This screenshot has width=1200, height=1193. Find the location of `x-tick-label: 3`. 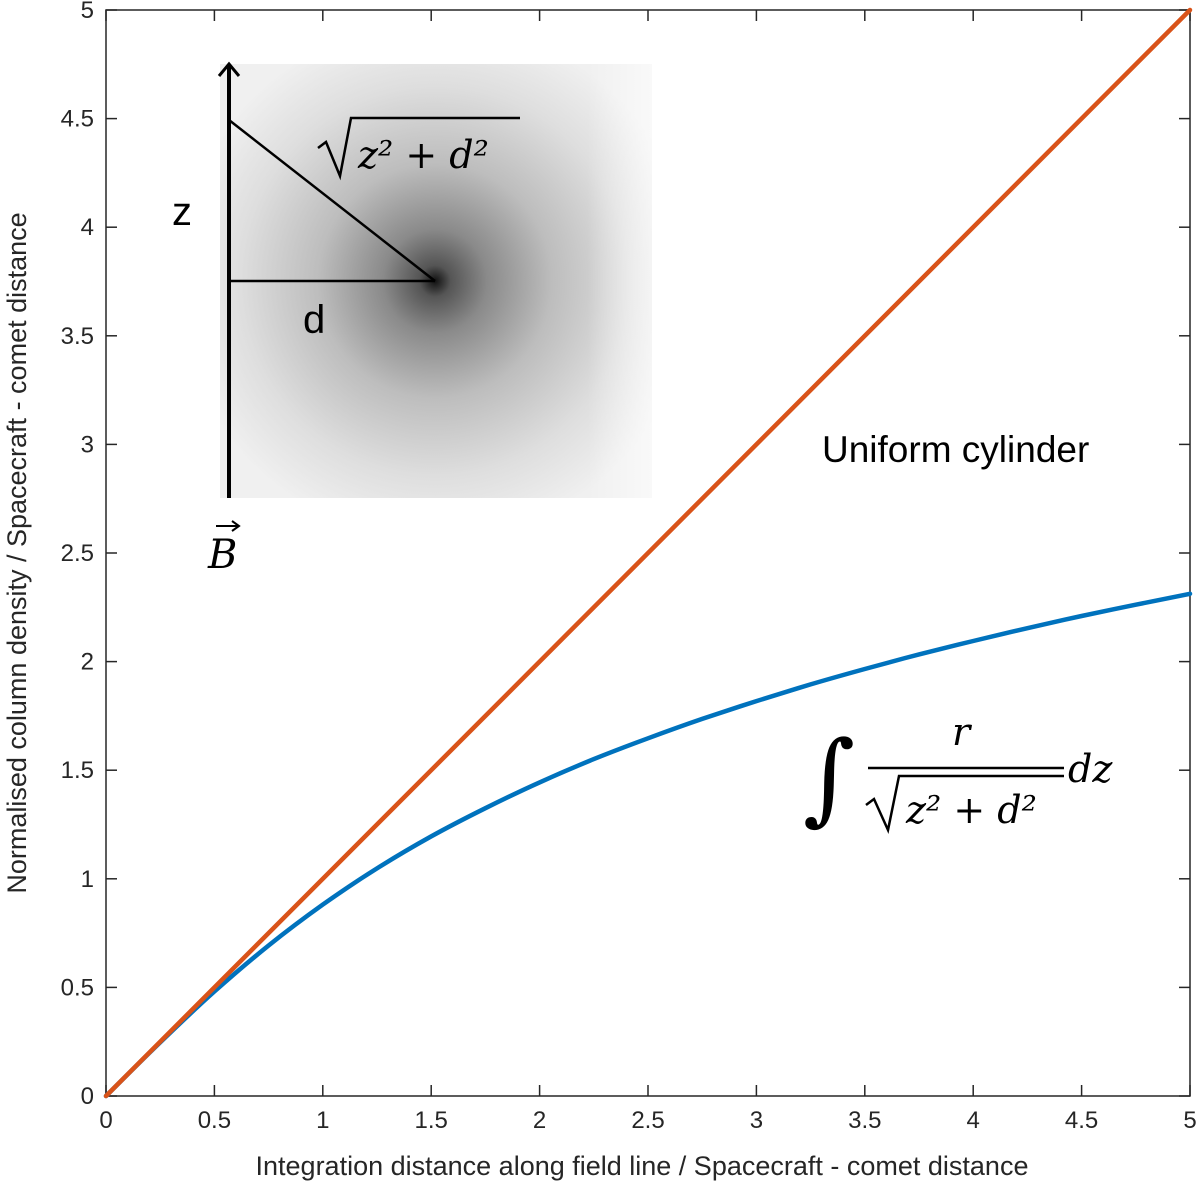

x-tick-label: 3 is located at coordinates (756, 1120).